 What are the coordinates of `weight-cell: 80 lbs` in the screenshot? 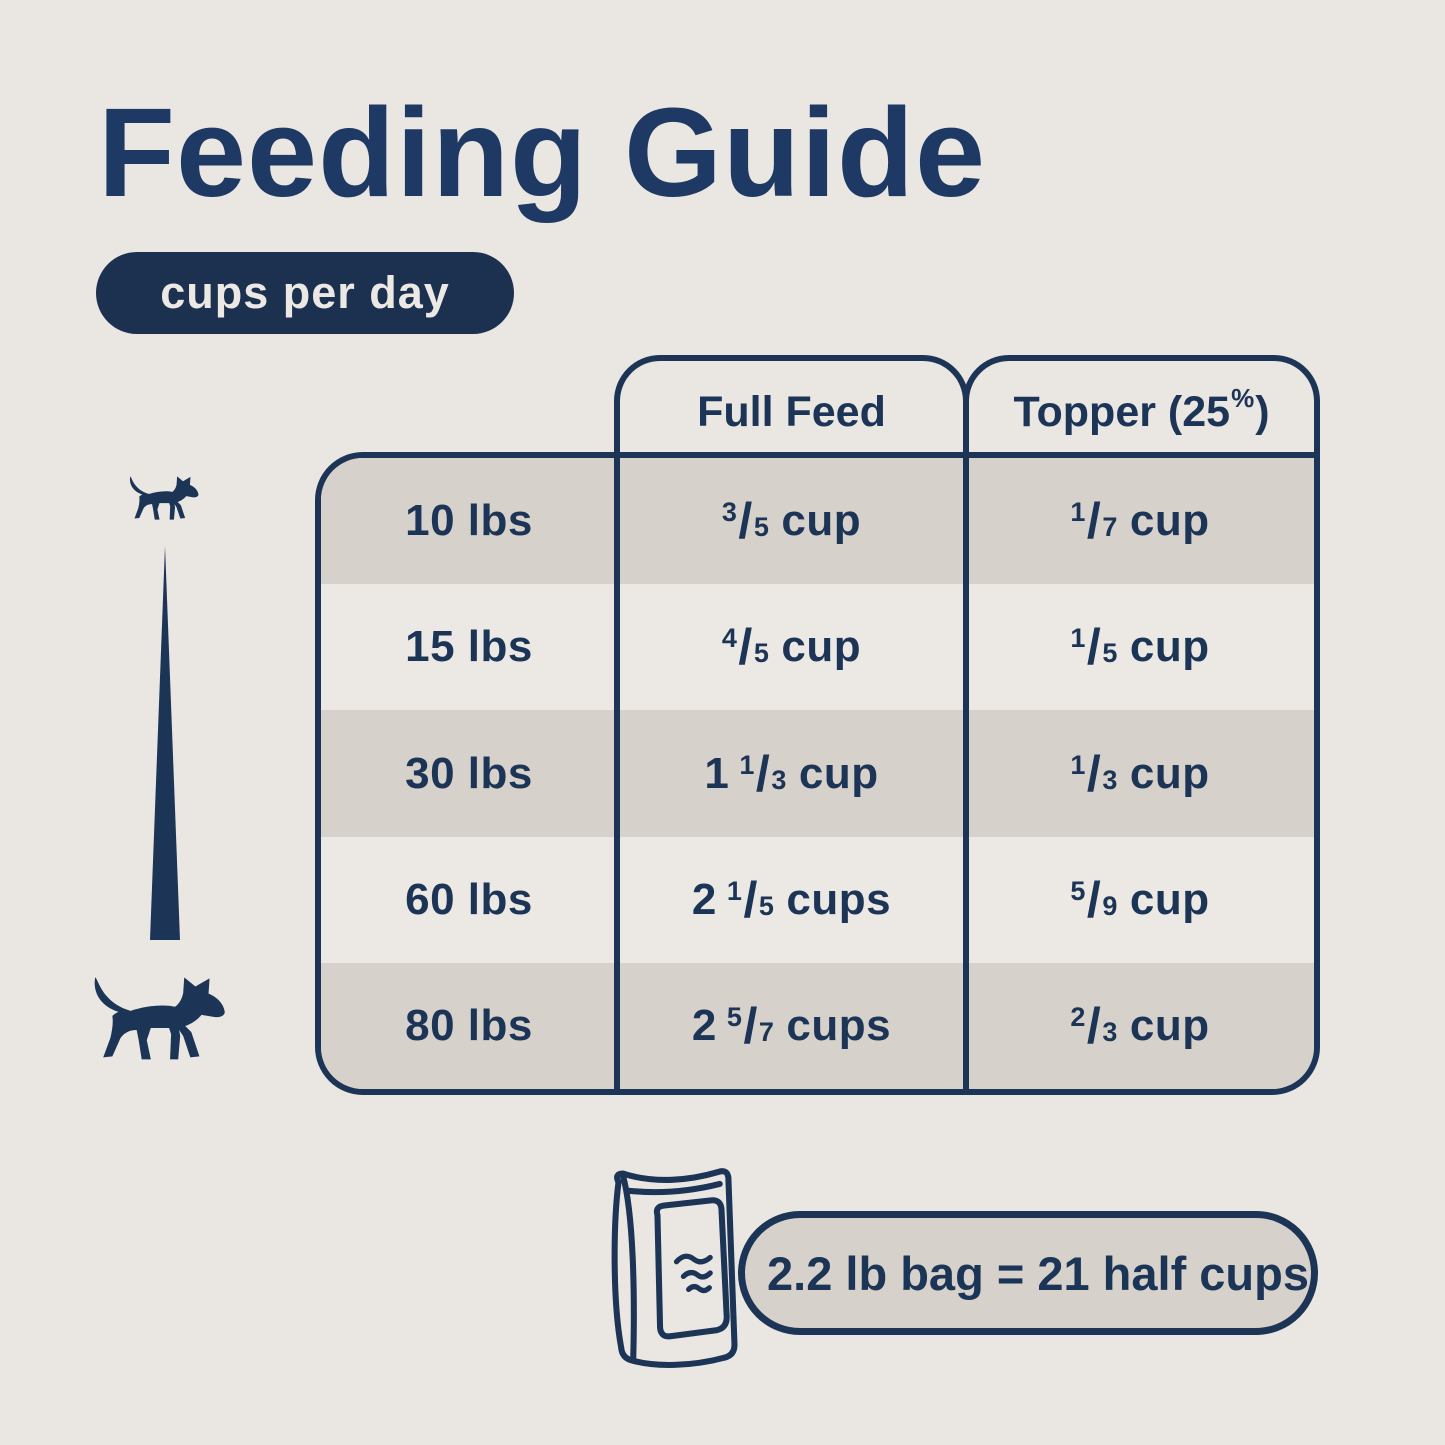 It's located at (469, 1025).